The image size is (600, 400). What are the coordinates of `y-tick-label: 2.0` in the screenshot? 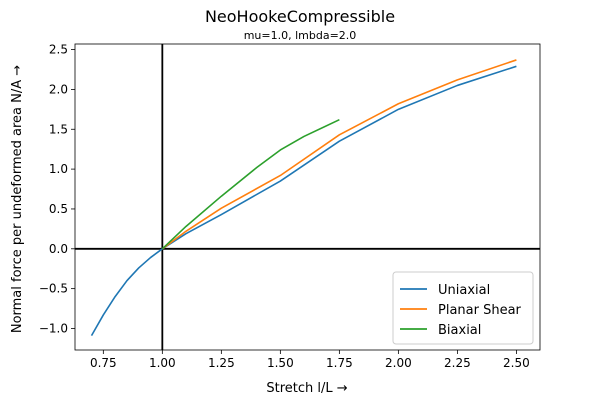 It's located at (58, 89).